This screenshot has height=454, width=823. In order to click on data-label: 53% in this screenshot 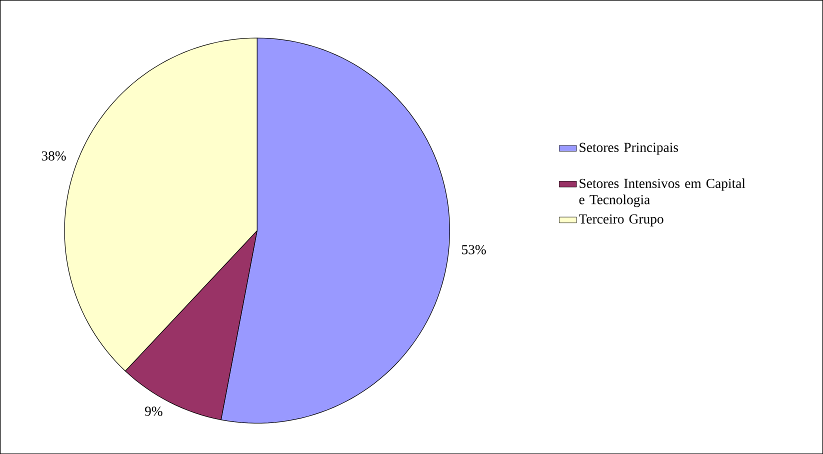, I will do `click(474, 249)`.